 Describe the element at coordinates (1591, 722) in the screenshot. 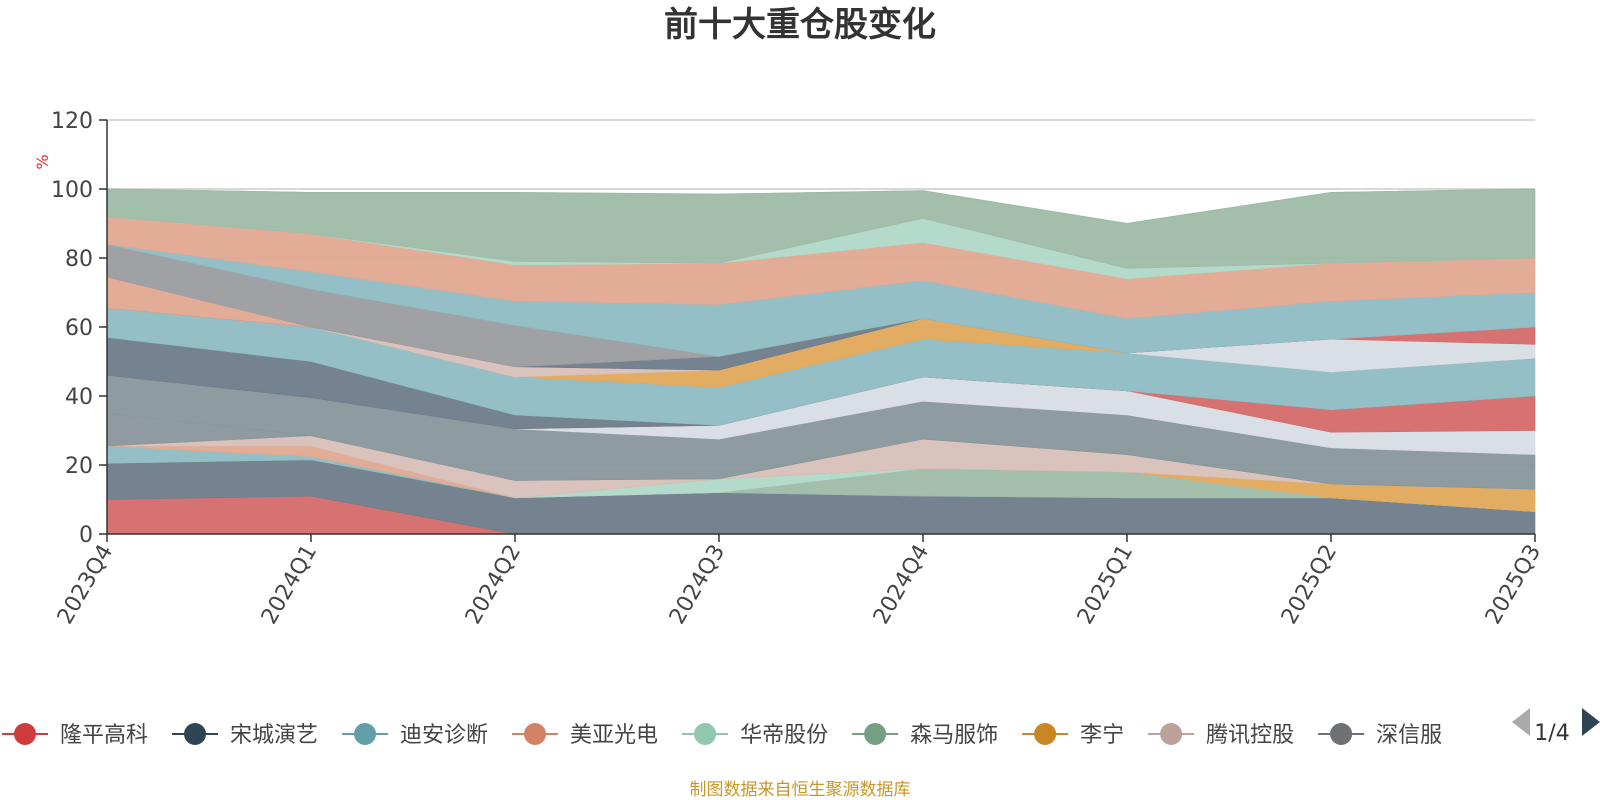

I see `pager-next-icon` at that location.